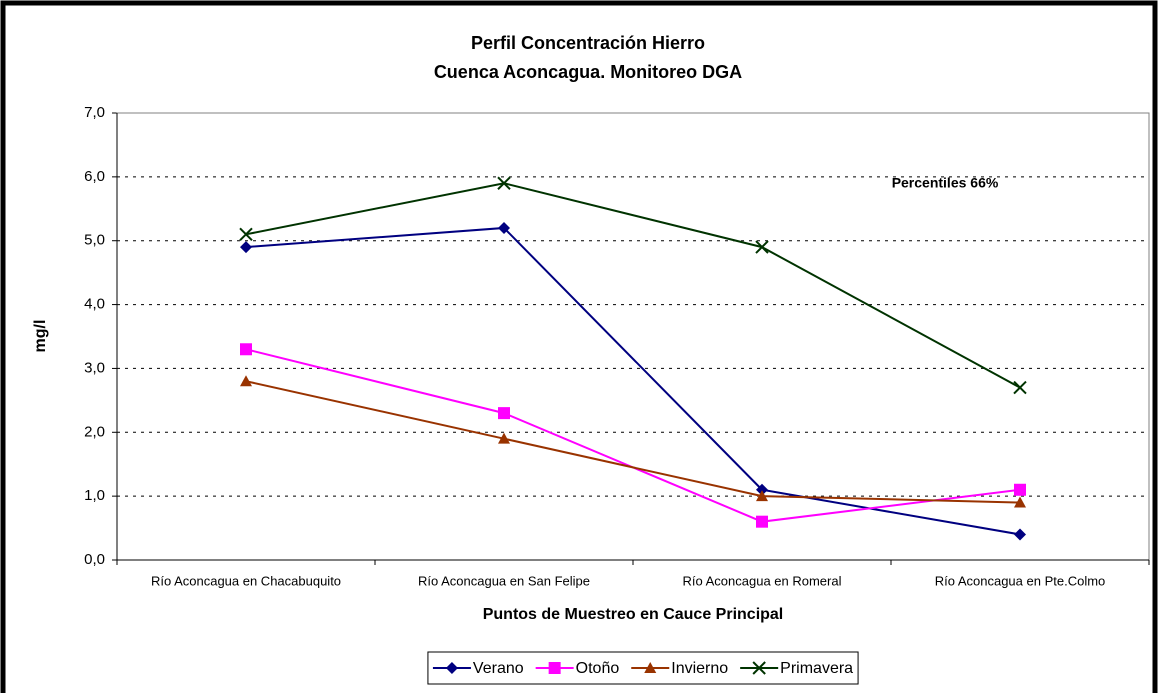 This screenshot has width=1158, height=693. Describe the element at coordinates (94, 304) in the screenshot. I see `y-tick-label: 4,0` at that location.